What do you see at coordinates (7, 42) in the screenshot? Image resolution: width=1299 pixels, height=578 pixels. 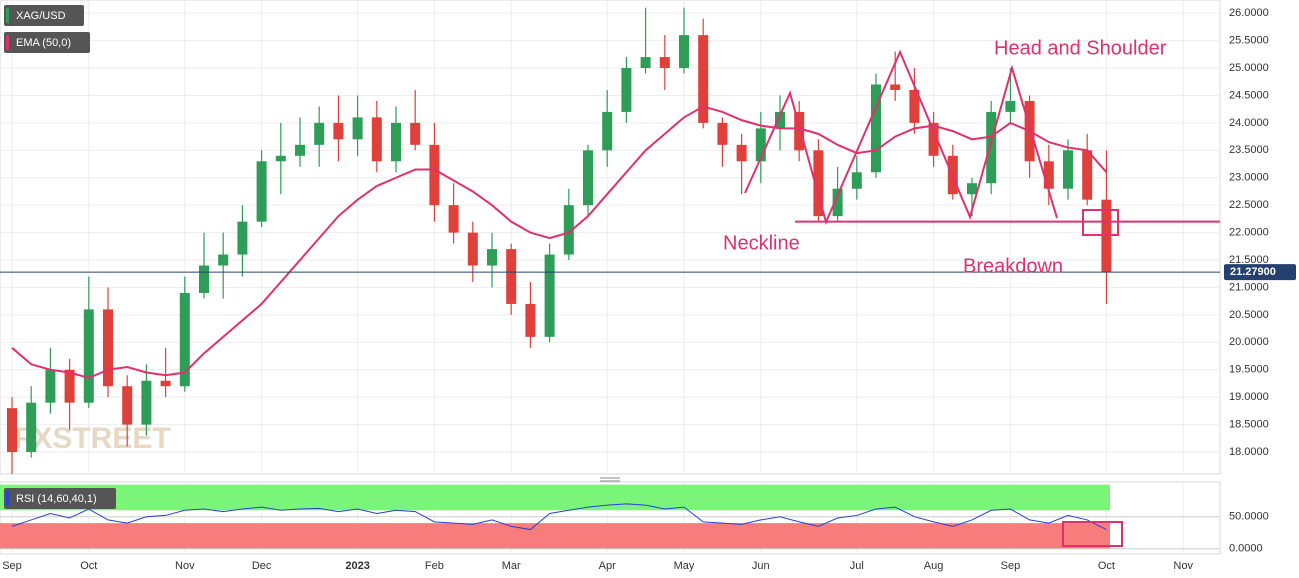 I see `ema-legend-swatch` at bounding box center [7, 42].